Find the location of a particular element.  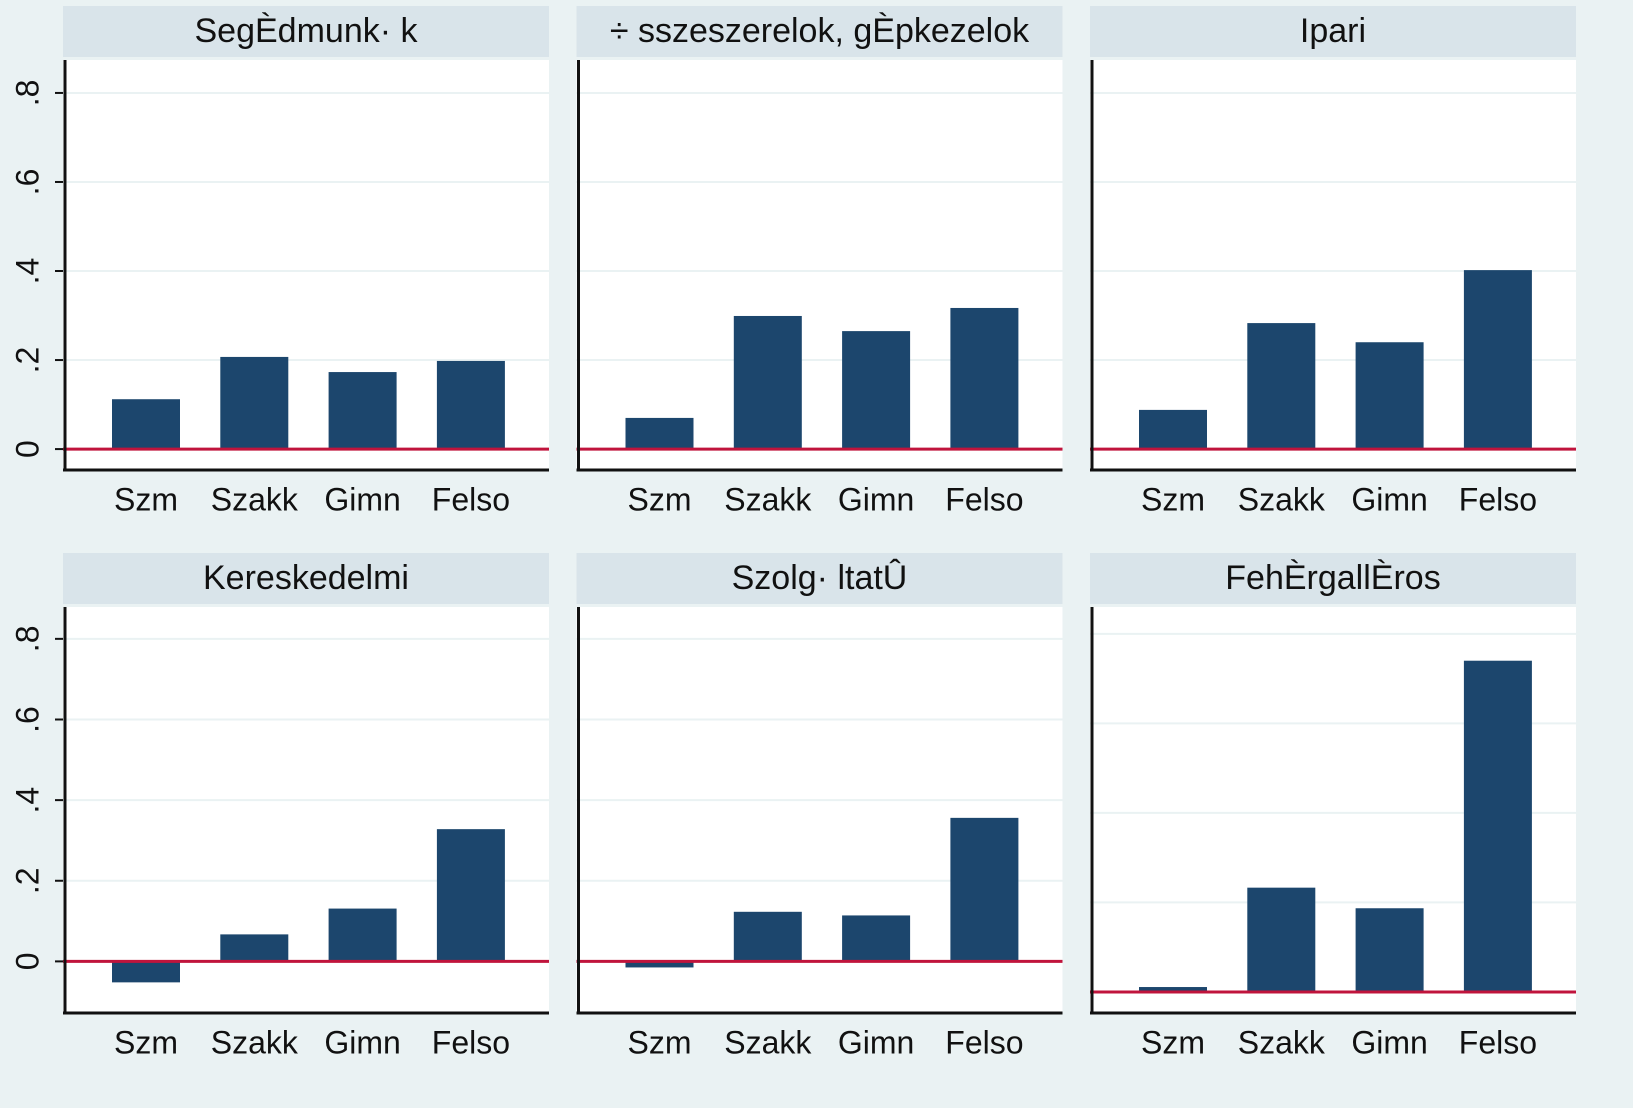

panel-title: SegÈdmunk· k is located at coordinates (307, 31).